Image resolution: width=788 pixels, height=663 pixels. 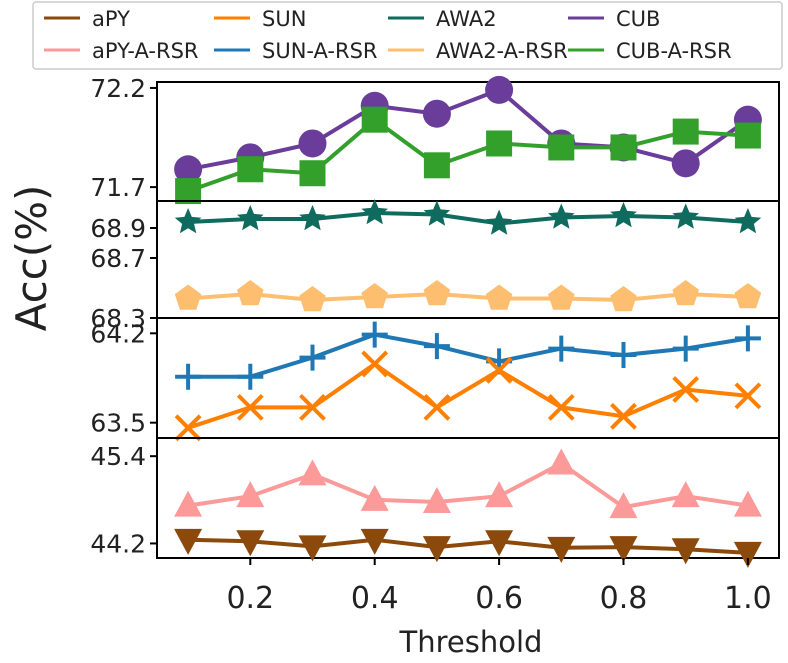 I want to click on series-line-apy-a-rsr, so click(x=468, y=485).